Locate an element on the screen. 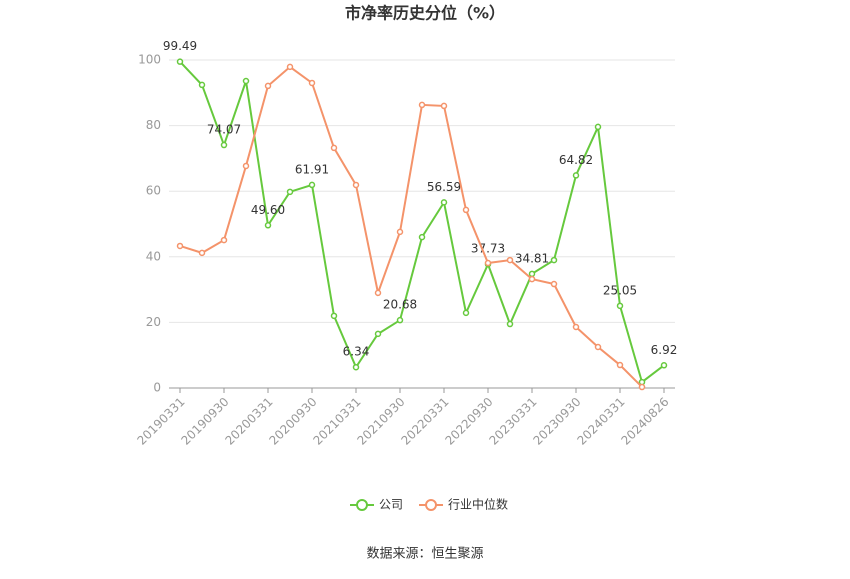  data-label: 37.73 is located at coordinates (488, 249).